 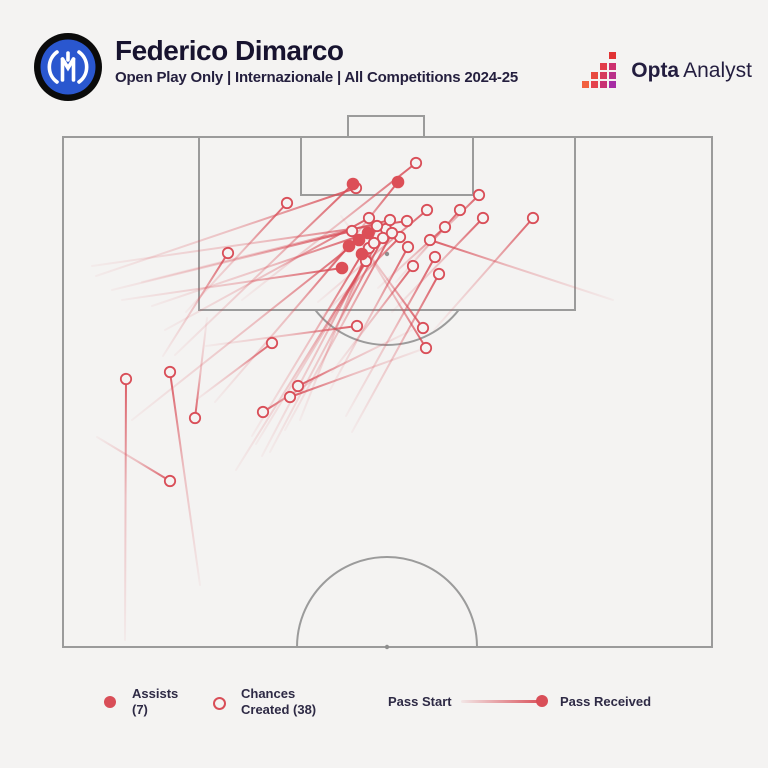 What do you see at coordinates (602, 71) in the screenshot?
I see `opta-bars-icon` at bounding box center [602, 71].